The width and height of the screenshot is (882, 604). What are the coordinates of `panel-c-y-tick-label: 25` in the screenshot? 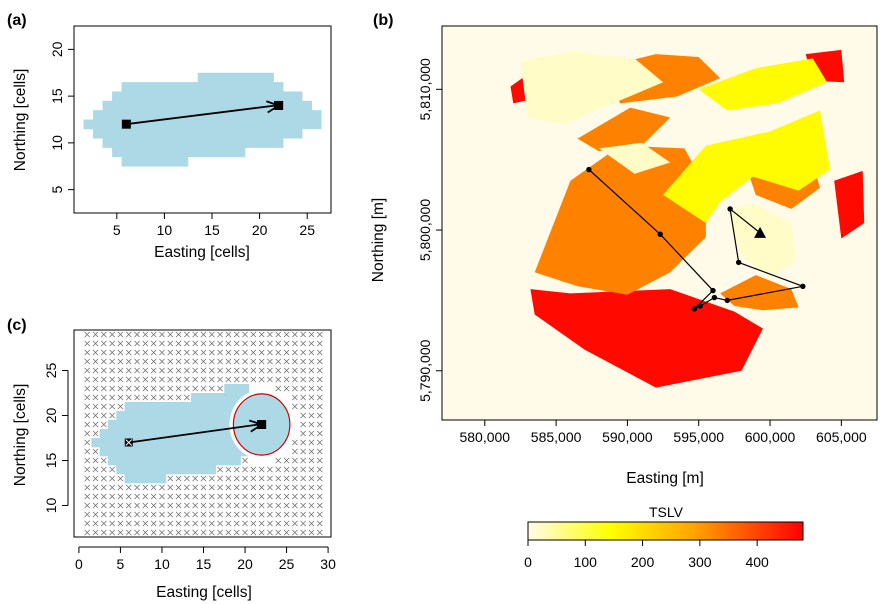 It's located at (51, 371).